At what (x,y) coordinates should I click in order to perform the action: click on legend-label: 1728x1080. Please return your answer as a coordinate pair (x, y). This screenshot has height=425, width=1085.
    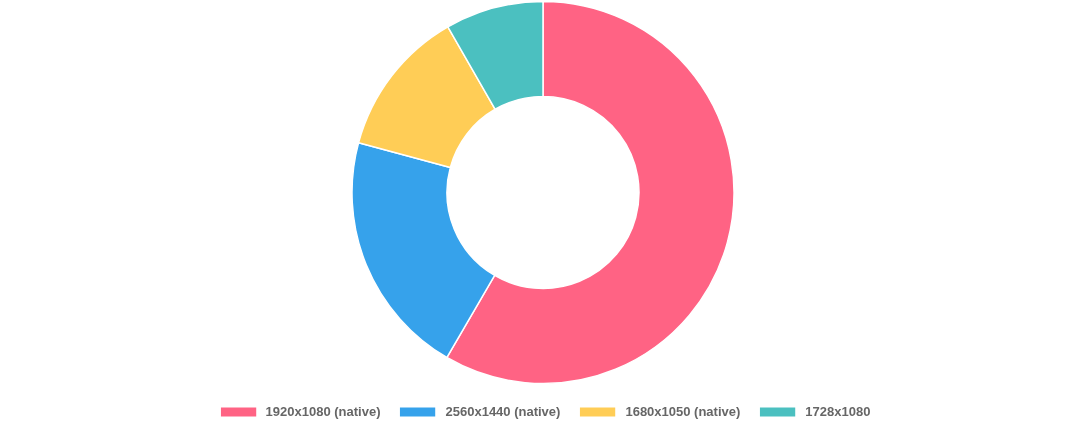
    Looking at the image, I should click on (838, 411).